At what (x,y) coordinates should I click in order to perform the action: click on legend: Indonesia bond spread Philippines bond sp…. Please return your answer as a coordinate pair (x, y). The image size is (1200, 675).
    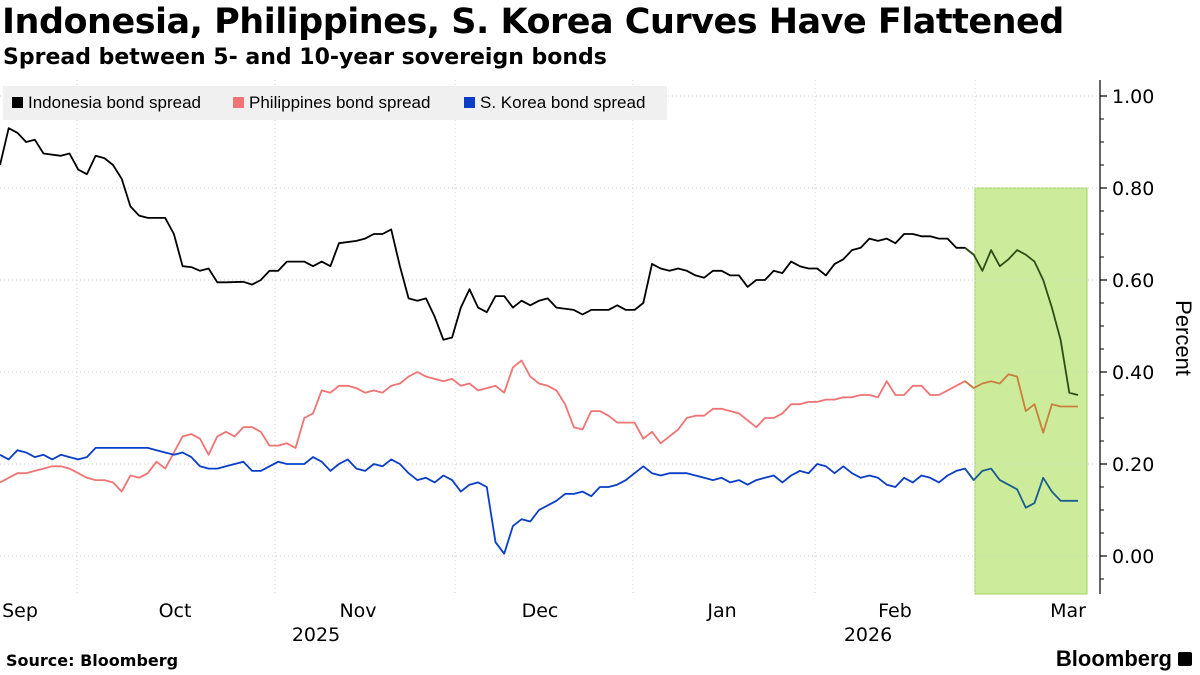
    Looking at the image, I should click on (335, 103).